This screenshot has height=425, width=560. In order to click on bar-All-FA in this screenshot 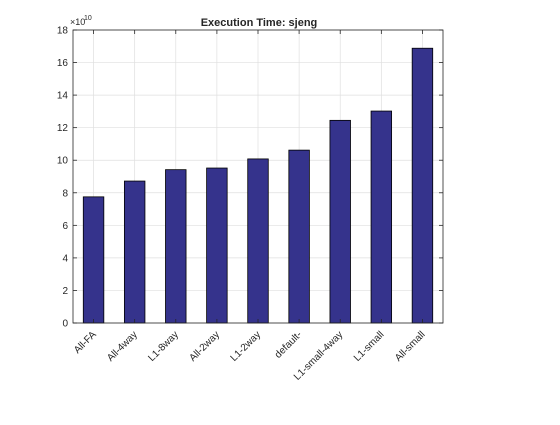, I will do `click(93, 260)`.